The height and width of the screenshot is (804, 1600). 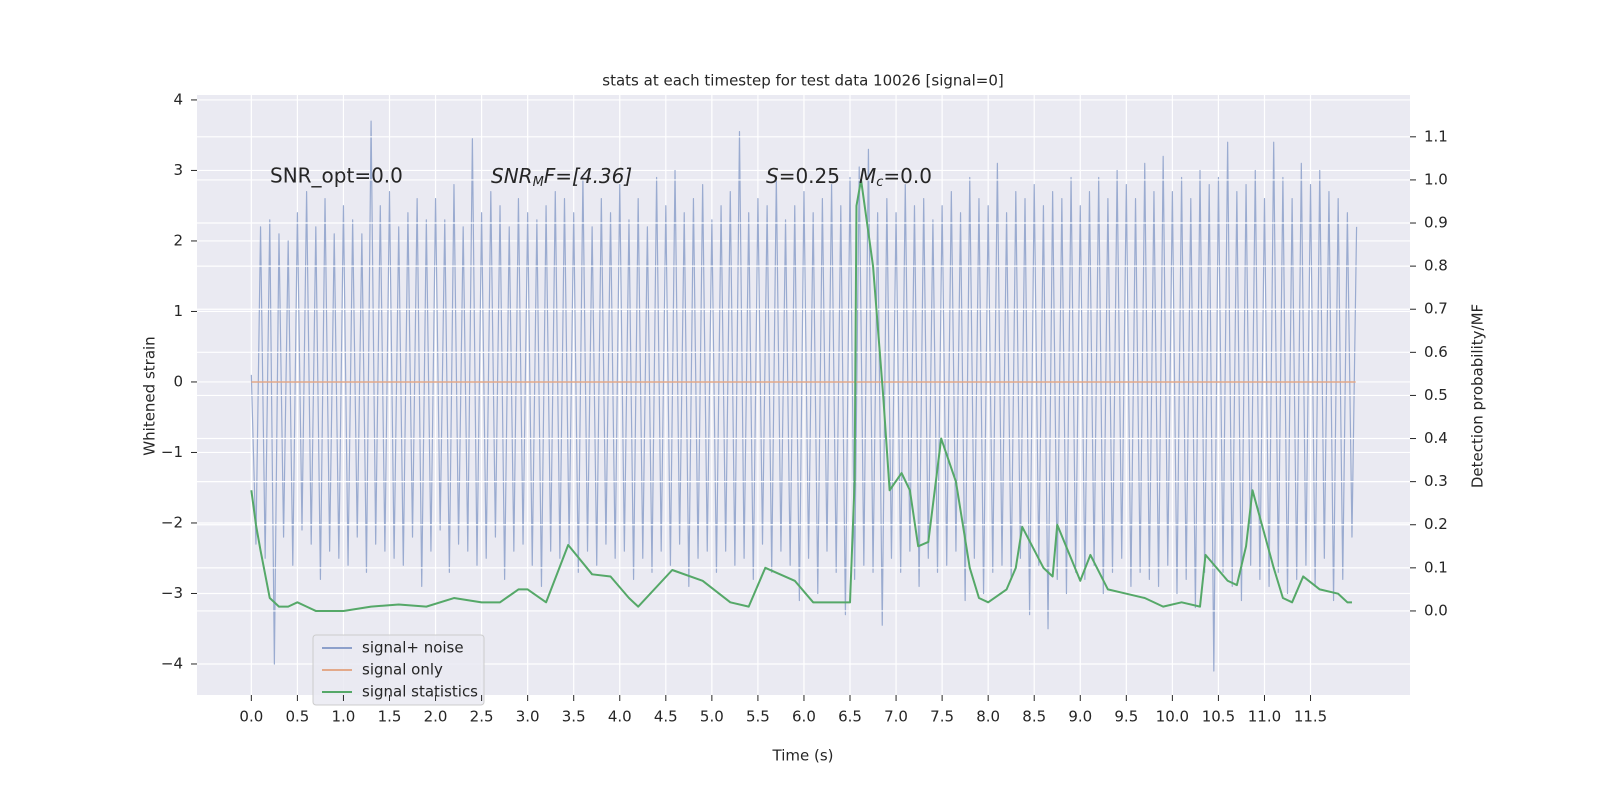 I want to click on x-tick-label: 7.0, so click(x=896, y=717).